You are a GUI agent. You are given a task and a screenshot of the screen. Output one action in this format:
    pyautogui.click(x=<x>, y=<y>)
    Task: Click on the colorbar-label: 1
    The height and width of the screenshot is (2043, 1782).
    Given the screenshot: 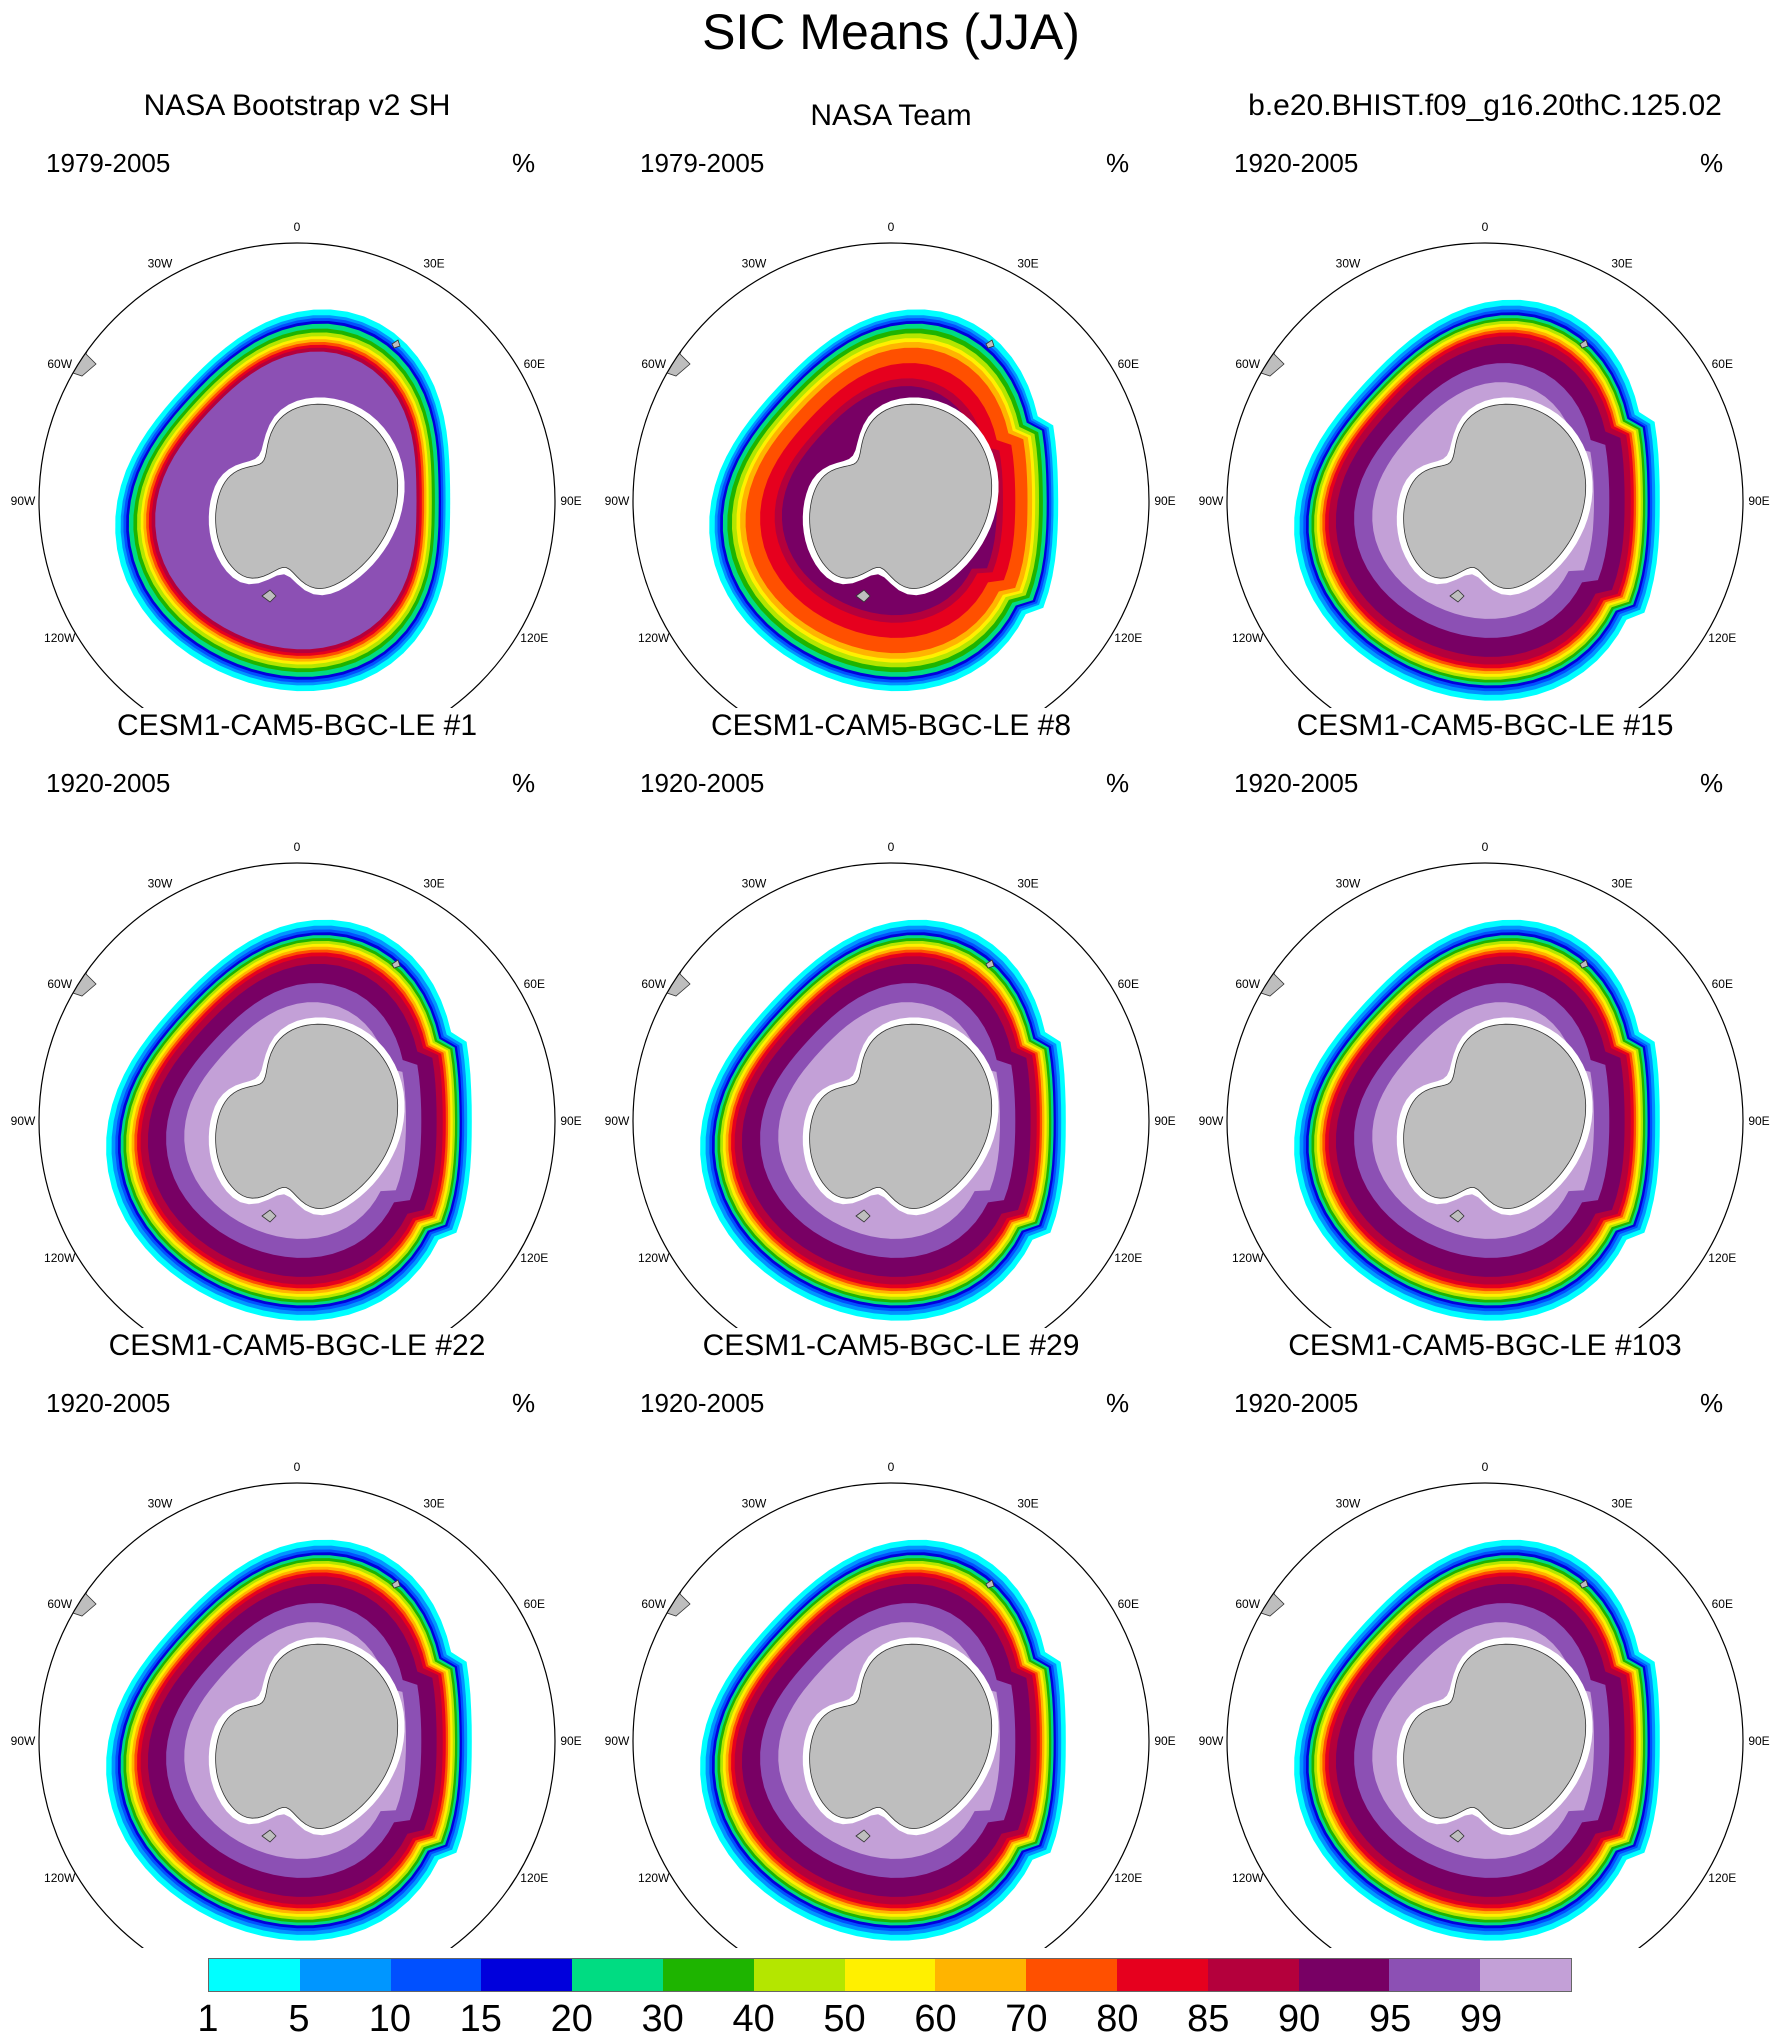 What is the action you would take?
    pyautogui.click(x=208, y=2019)
    